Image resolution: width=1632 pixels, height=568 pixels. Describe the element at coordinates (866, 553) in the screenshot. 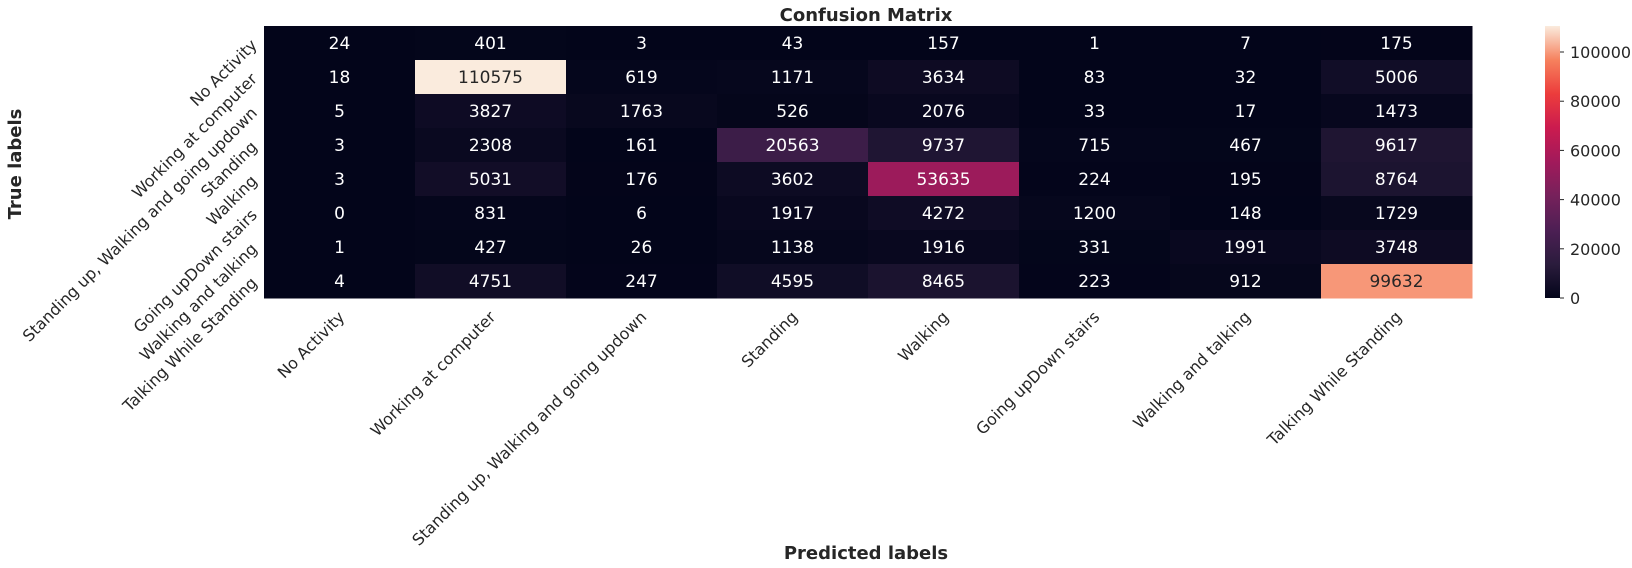

I see `x-axis-label: Predicted labels` at that location.